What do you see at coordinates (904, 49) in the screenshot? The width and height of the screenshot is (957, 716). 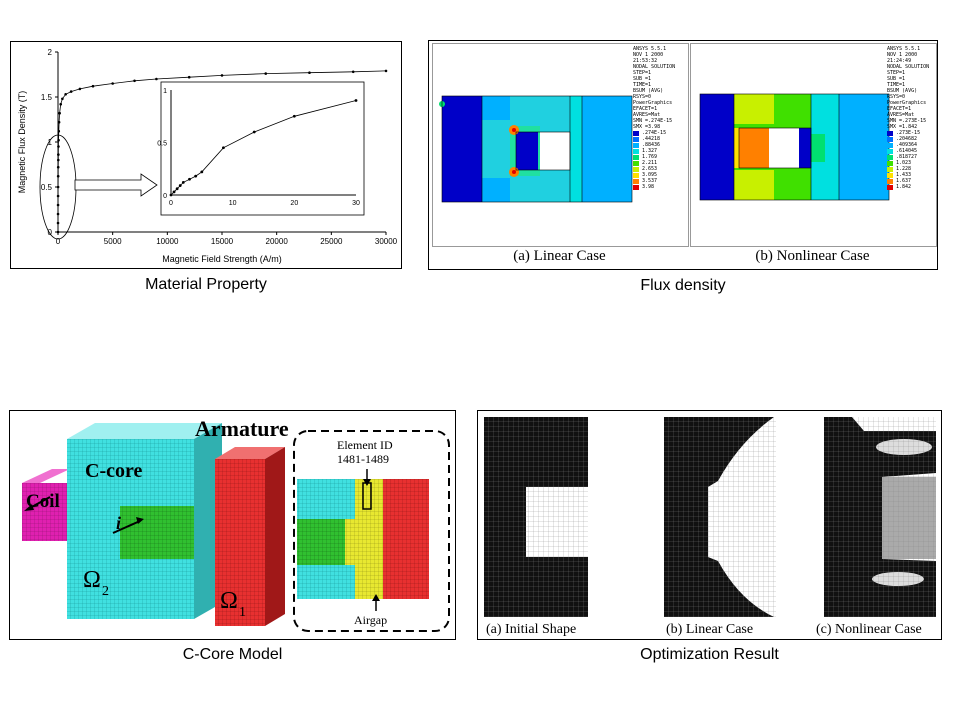 I see `legend-header-line: ANSYS 5.5.1` at bounding box center [904, 49].